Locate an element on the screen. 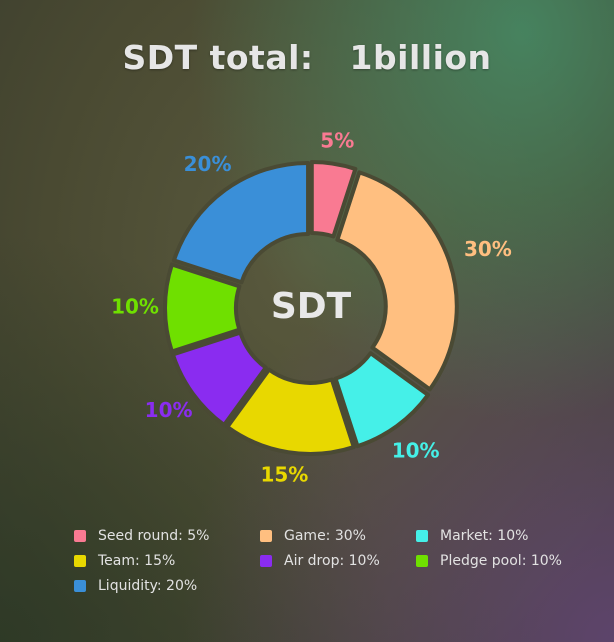 The height and width of the screenshot is (642, 614). slice-label-game: 30% is located at coordinates (488, 249).